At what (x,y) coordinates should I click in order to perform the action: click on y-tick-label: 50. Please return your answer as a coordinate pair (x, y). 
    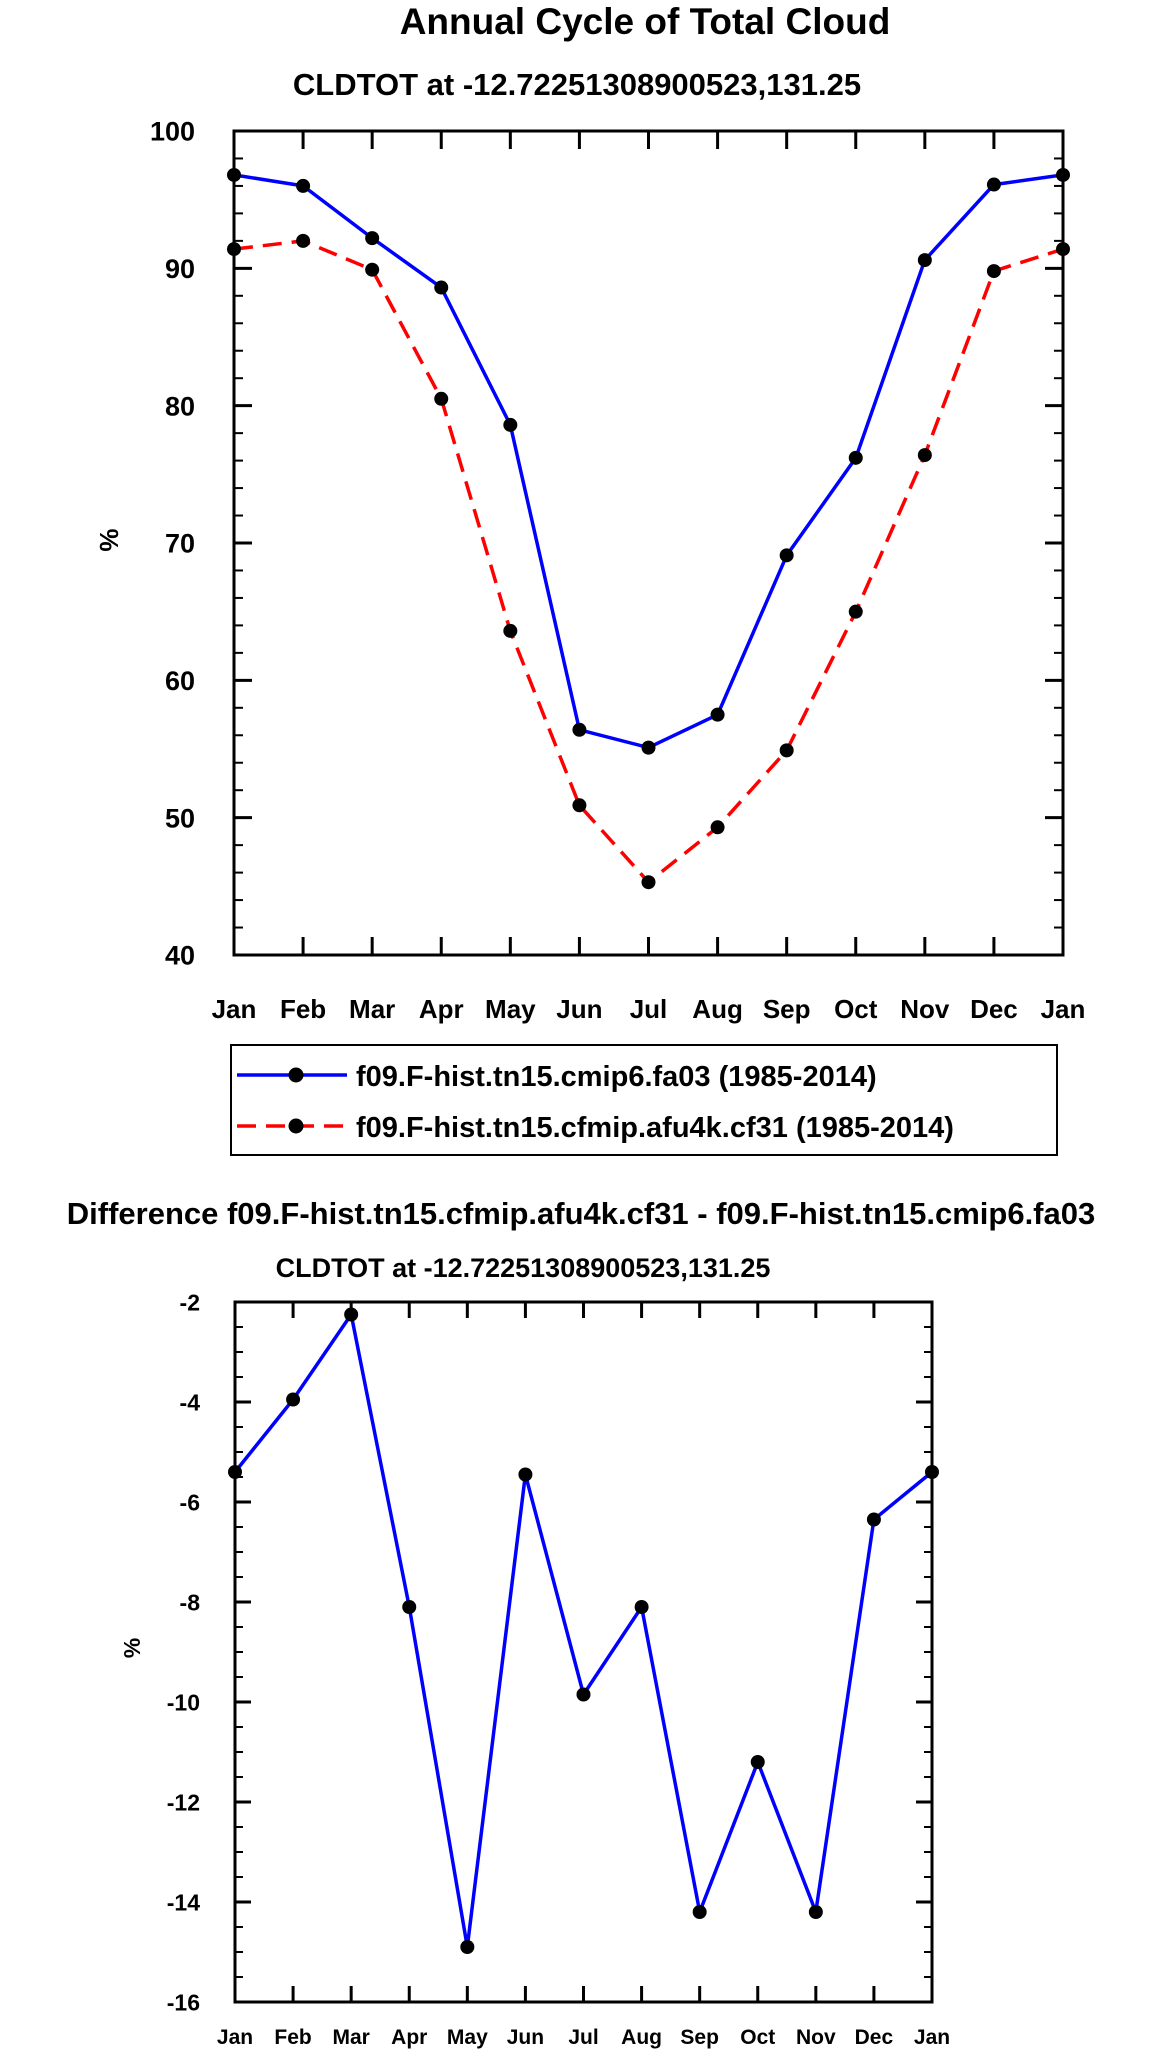
    Looking at the image, I should click on (180, 818).